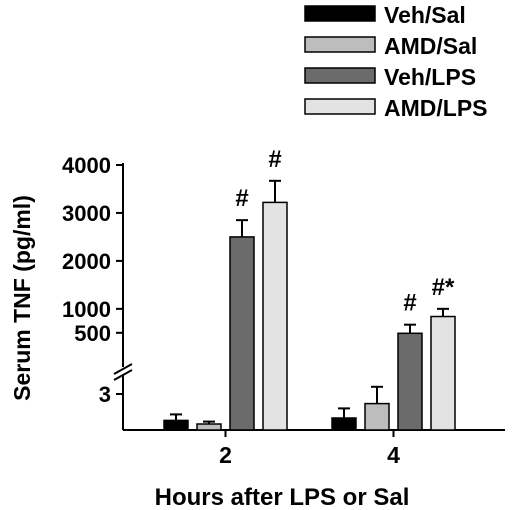  What do you see at coordinates (86, 261) in the screenshot?
I see `y-tick-label: 2000` at bounding box center [86, 261].